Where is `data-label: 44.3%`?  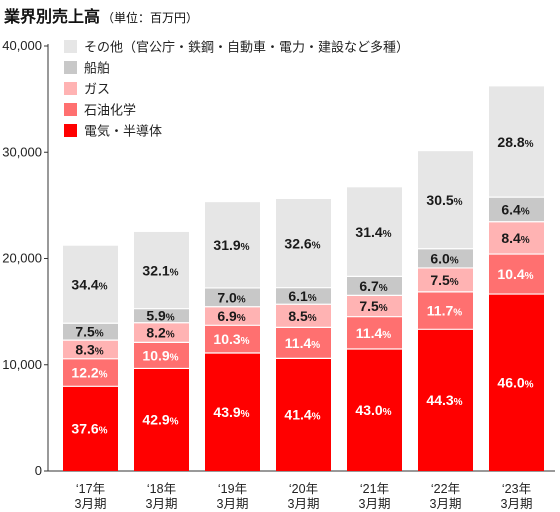 data-label: 44.3% is located at coordinates (444, 400).